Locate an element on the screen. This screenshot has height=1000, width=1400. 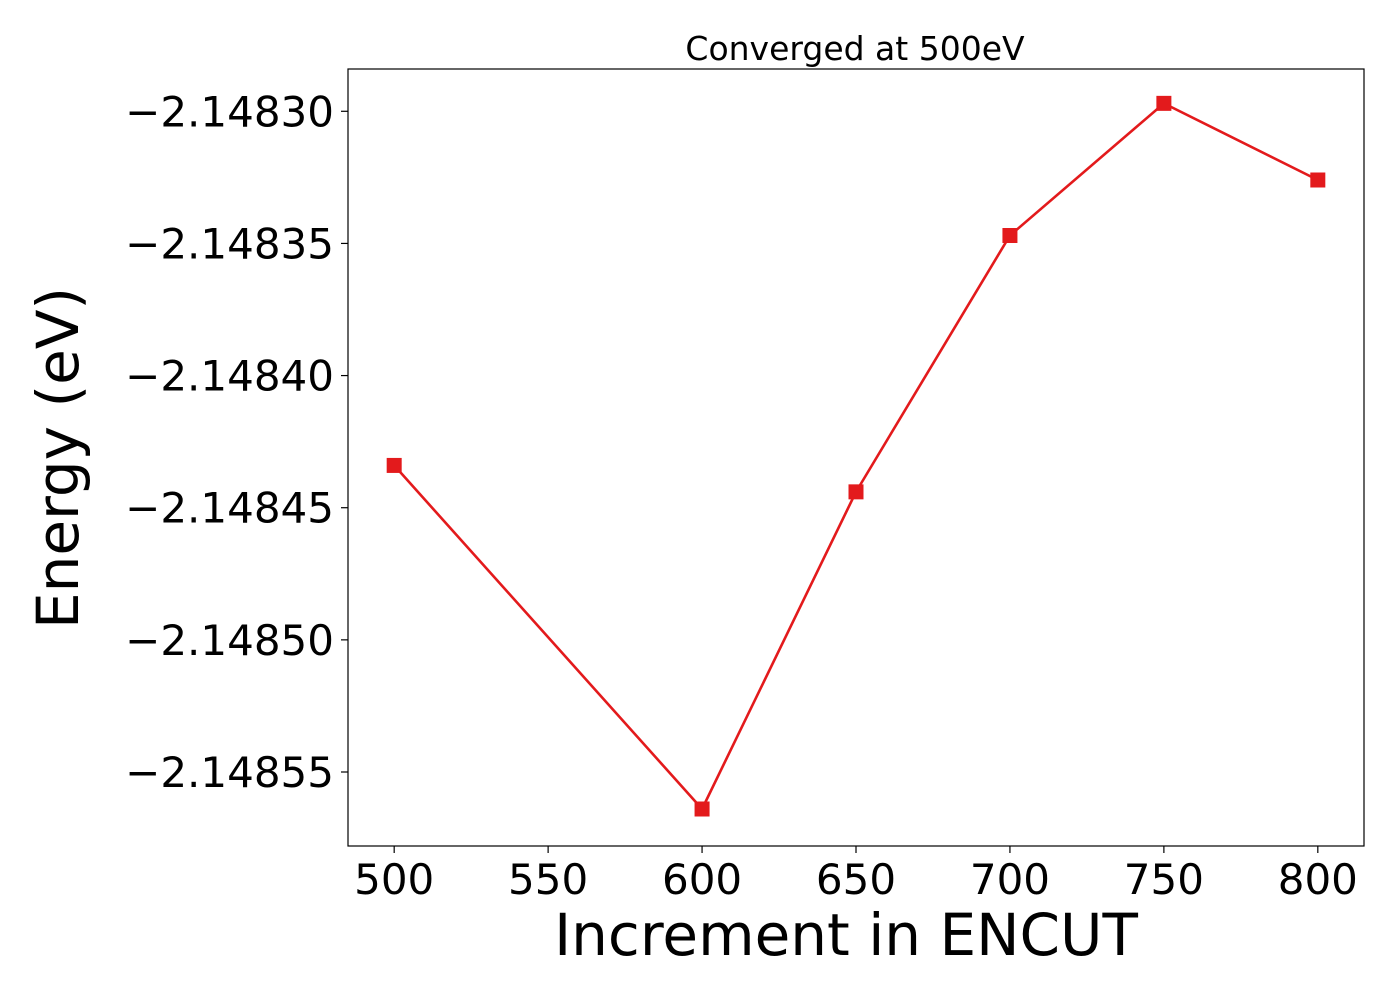
x-tick-label: 500 is located at coordinates (394, 879).